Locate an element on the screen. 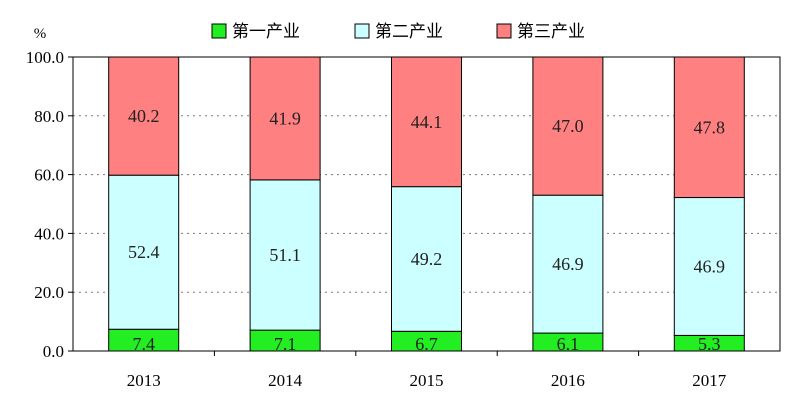  y-unit-label: % is located at coordinates (40, 34).